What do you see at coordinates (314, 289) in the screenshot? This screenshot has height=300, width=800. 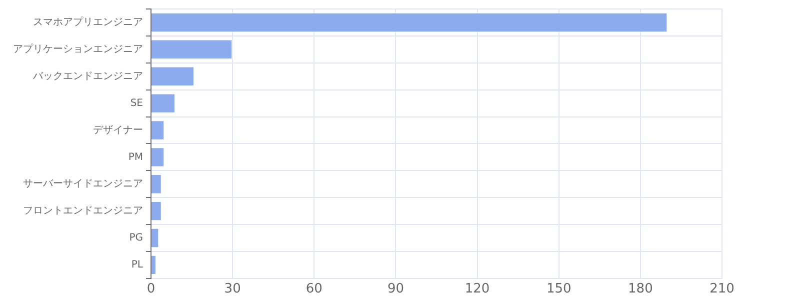 I see `x-tick-label: 60` at bounding box center [314, 289].